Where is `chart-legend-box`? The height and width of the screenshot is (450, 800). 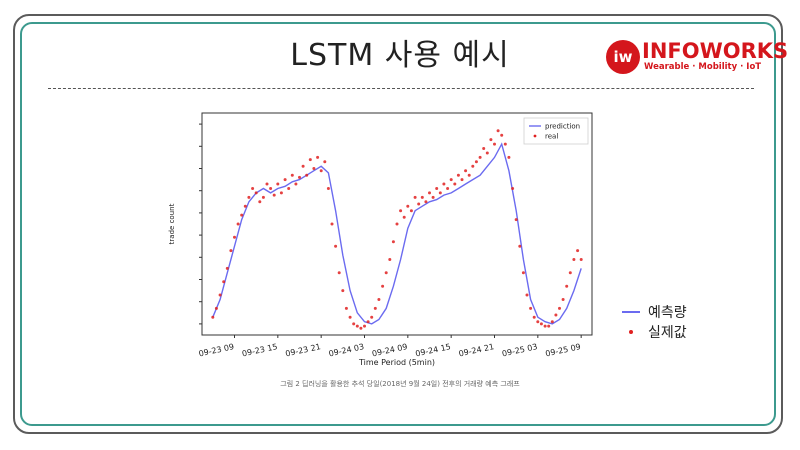
chart-legend-box is located at coordinates (556, 131).